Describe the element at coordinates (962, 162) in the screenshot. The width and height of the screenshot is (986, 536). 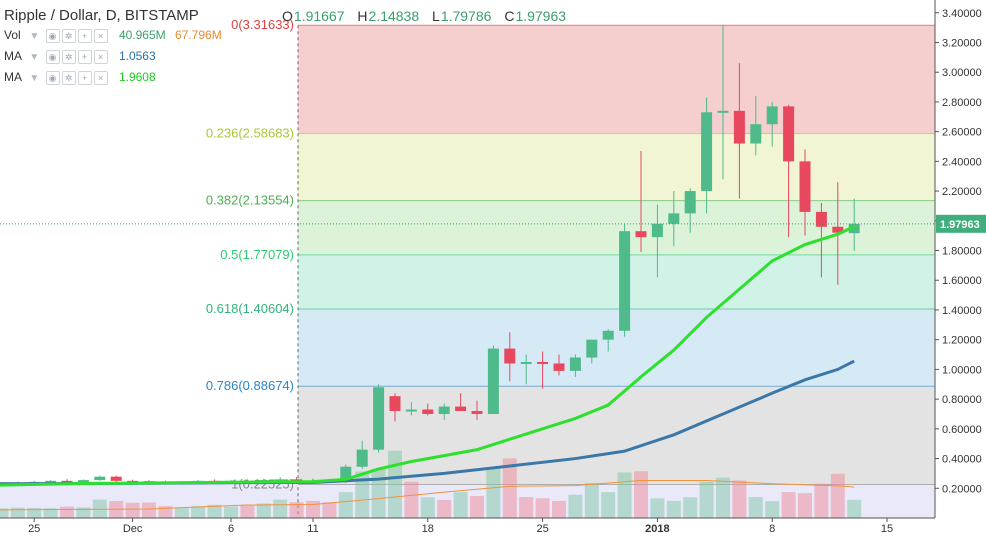
I see `price-tick-label: 2.40000` at that location.